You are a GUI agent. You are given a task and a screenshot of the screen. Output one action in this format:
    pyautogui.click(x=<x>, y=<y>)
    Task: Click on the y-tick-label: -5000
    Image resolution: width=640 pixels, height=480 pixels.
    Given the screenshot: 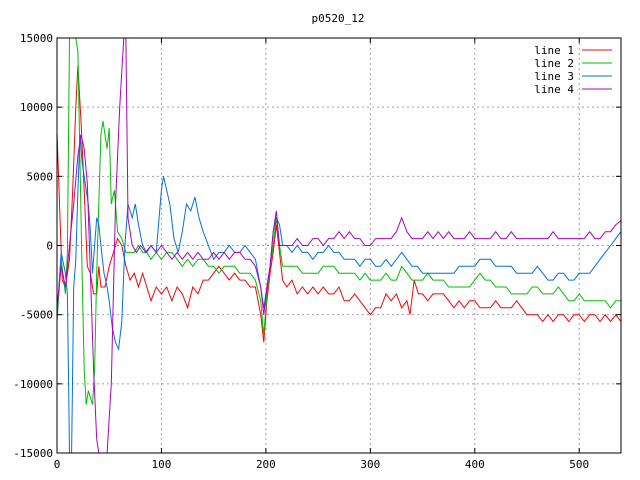 What is the action you would take?
    pyautogui.click(x=36, y=315)
    